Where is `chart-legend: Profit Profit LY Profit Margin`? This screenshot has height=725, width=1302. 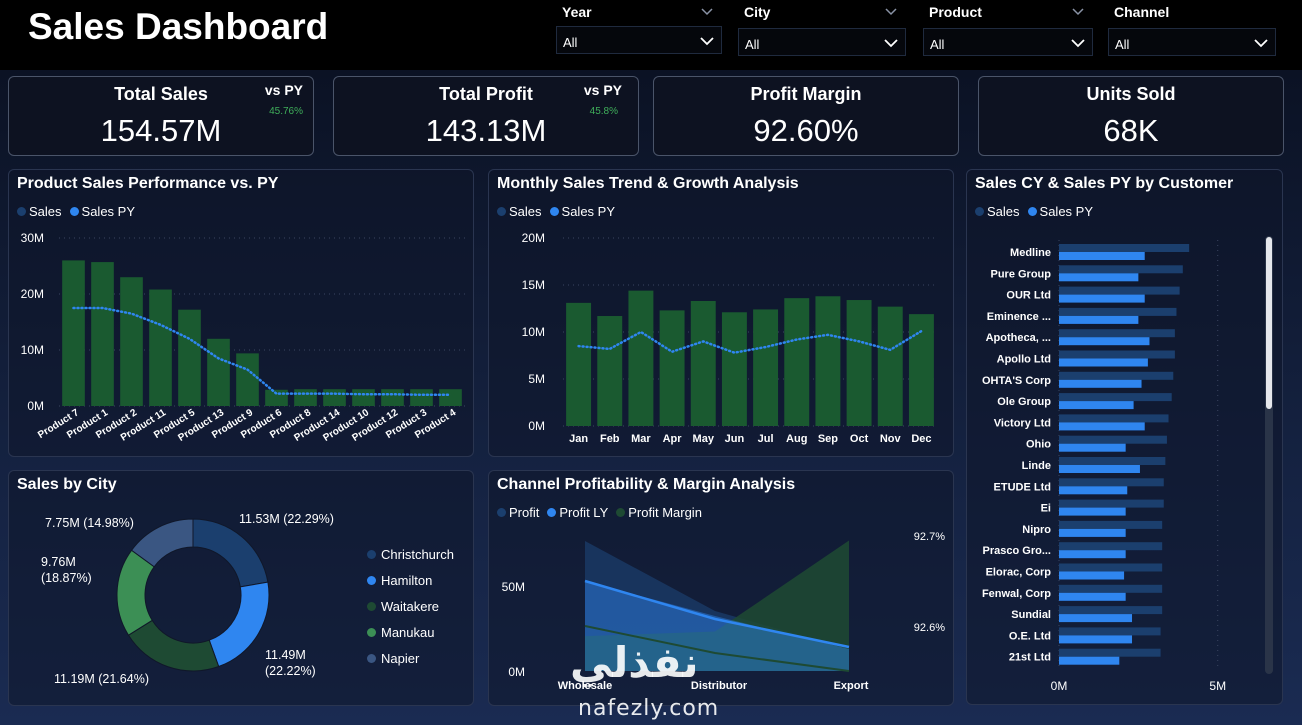 chart-legend: Profit Profit LY Profit Margin is located at coordinates (599, 512).